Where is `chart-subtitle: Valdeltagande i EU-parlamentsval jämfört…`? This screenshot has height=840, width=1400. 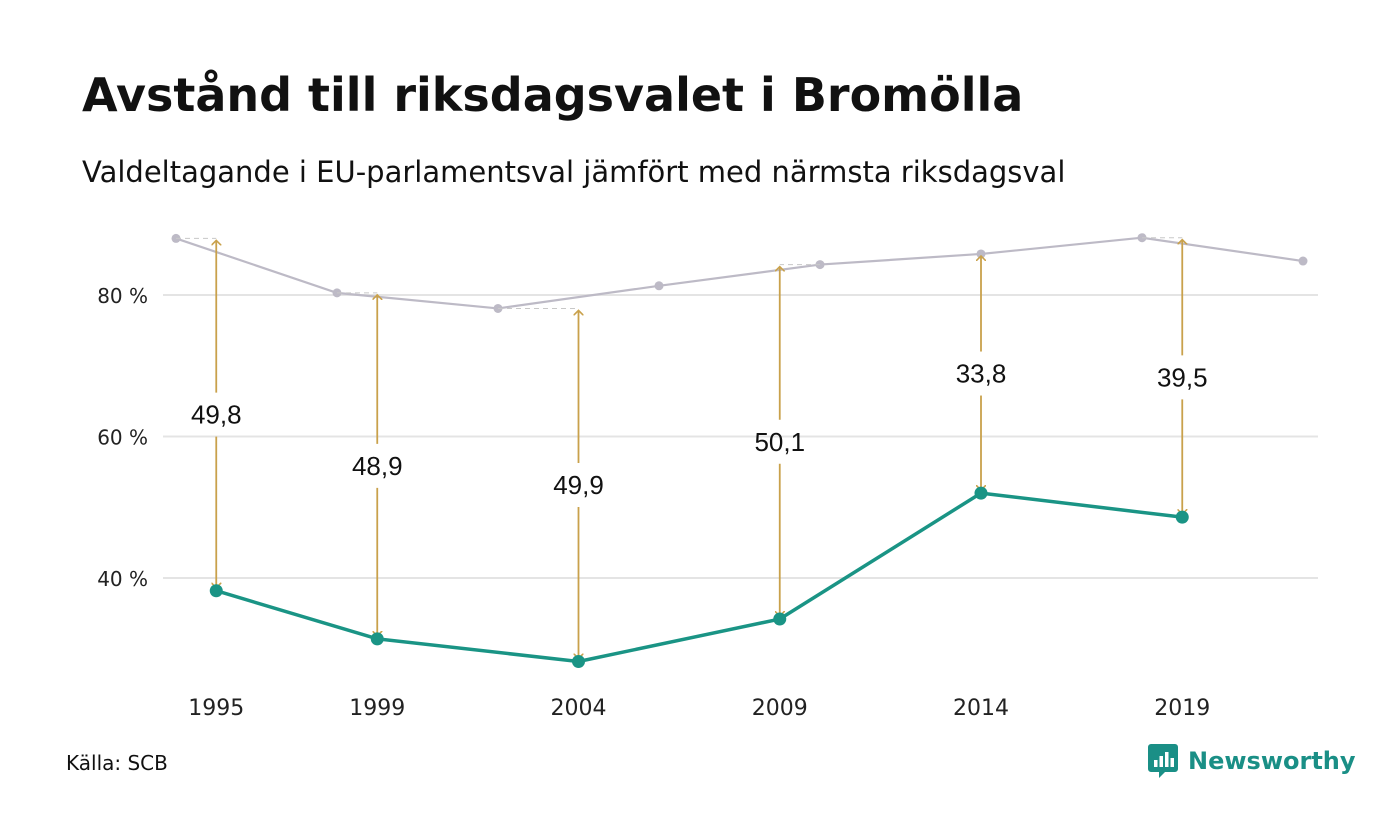 chart-subtitle: Valdeltagande i EU-parlamentsval jämfört… is located at coordinates (574, 172).